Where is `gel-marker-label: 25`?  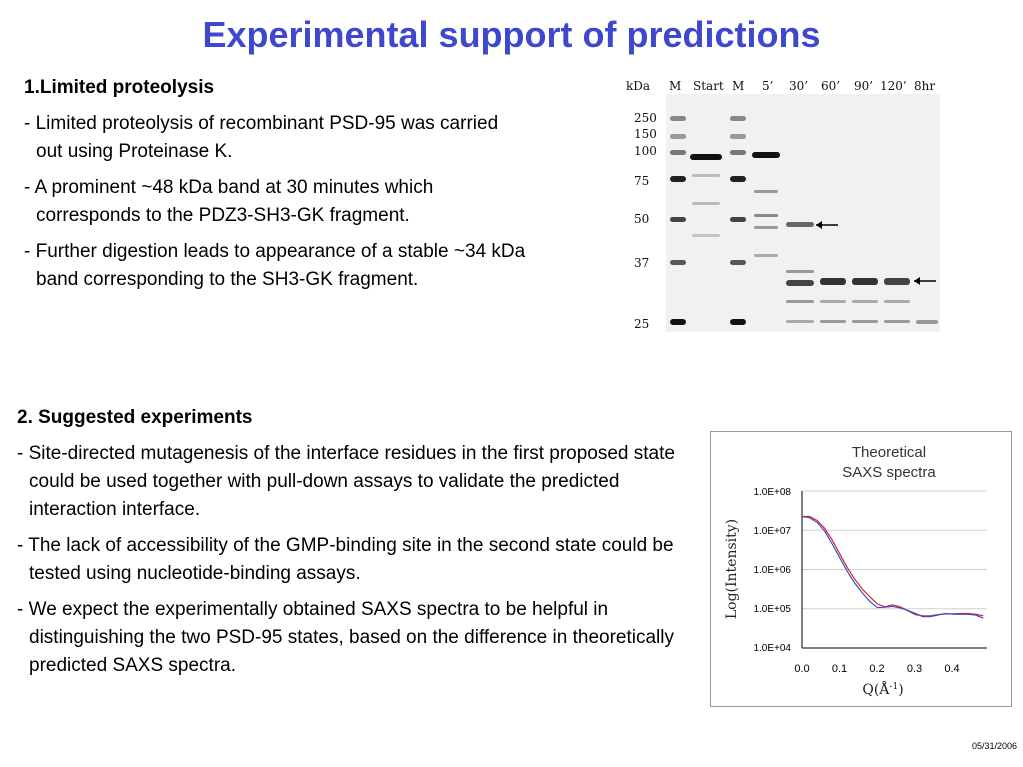
gel-marker-label: 25 is located at coordinates (642, 324).